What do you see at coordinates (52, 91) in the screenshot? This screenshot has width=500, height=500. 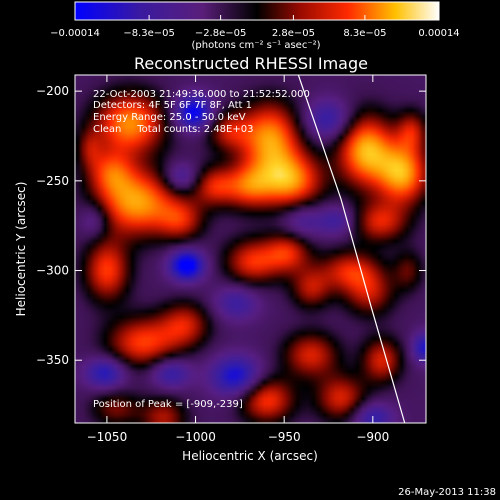 I see `y-tick-label: −200` at bounding box center [52, 91].